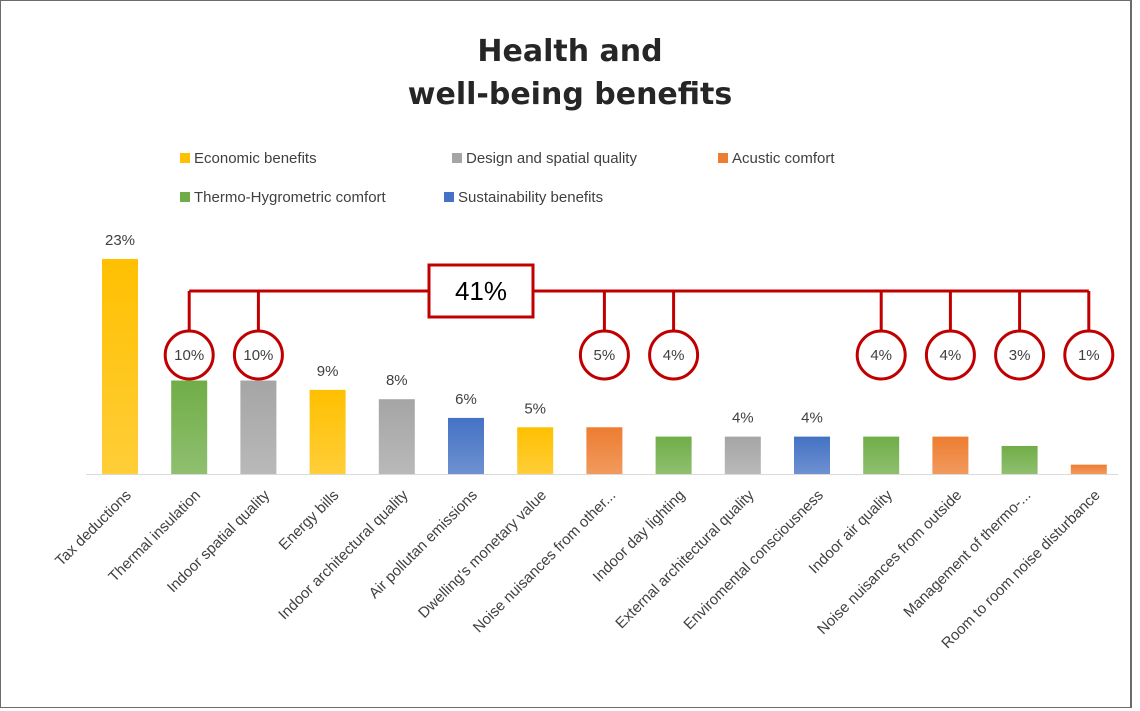  Describe the element at coordinates (570, 73) in the screenshot. I see `chart-title: Health and well-being benefits` at that location.